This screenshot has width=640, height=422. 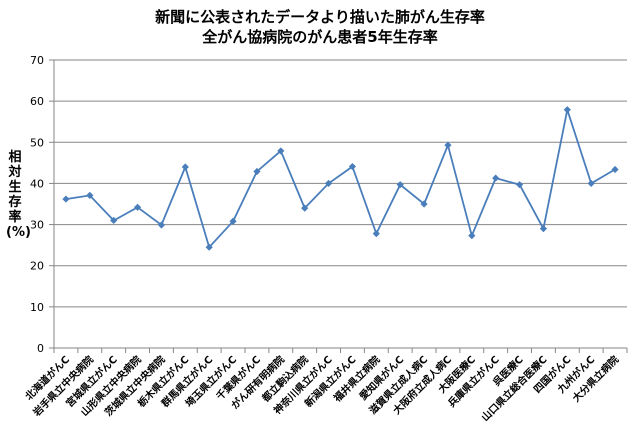 What do you see at coordinates (37, 225) in the screenshot?
I see `y-tick-label: 30` at bounding box center [37, 225].